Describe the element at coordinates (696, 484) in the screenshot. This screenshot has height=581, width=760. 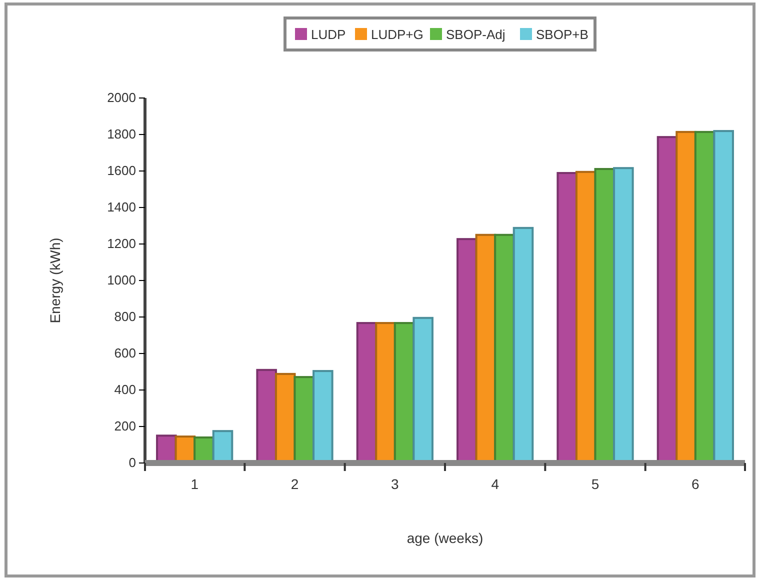
I see `x-tick-label: 6` at that location.